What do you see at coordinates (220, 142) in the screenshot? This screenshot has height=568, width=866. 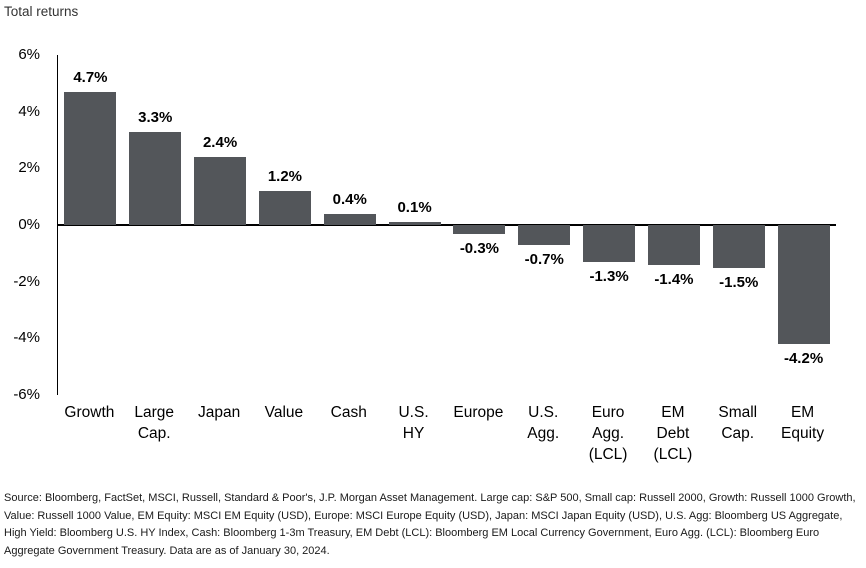 I see `bar-value-label: 2.4%` at bounding box center [220, 142].